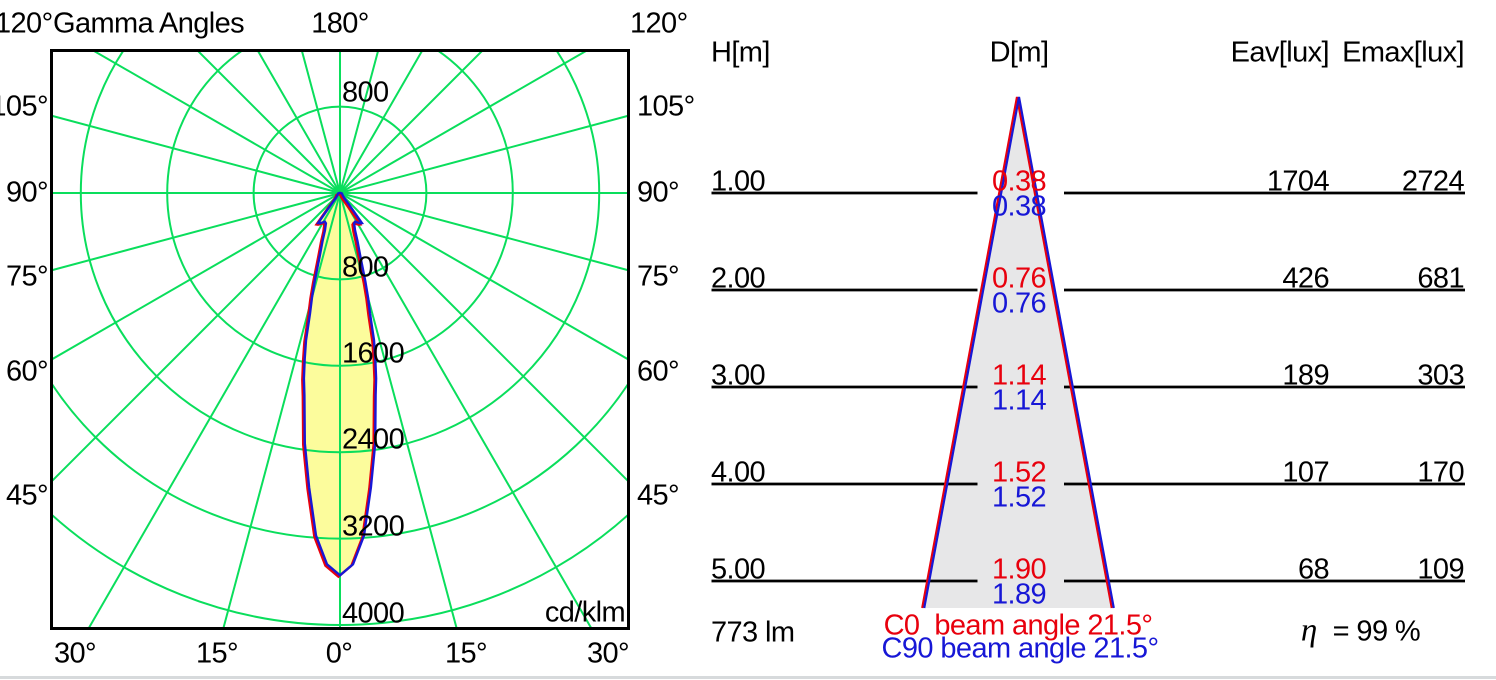  I want to click on gamma-corner-label-left: 120°, so click(26, 23).